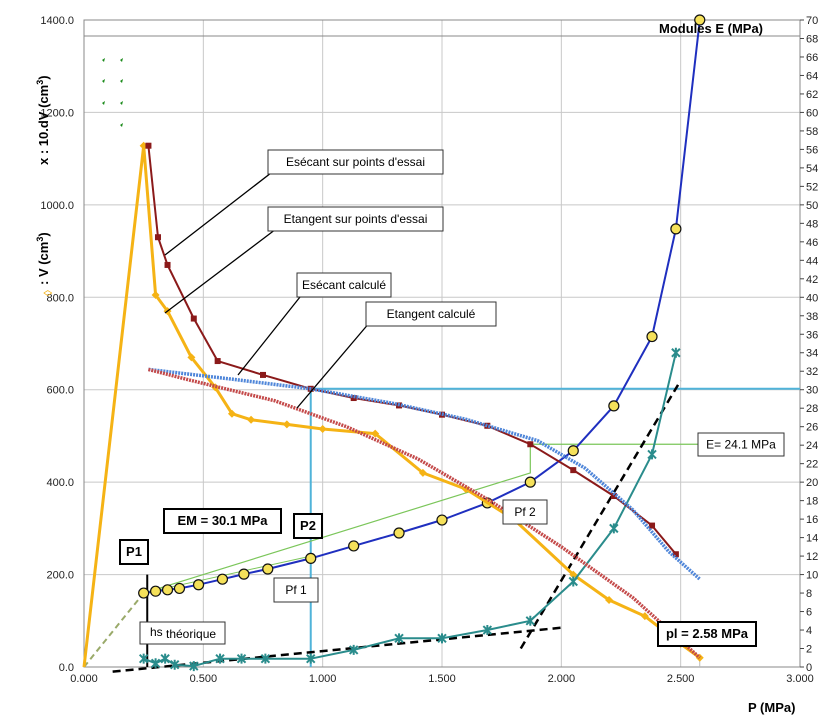 The width and height of the screenshot is (822, 720). What do you see at coordinates (812, 502) in the screenshot?
I see `y-right-tick-label: 18` at bounding box center [812, 502].